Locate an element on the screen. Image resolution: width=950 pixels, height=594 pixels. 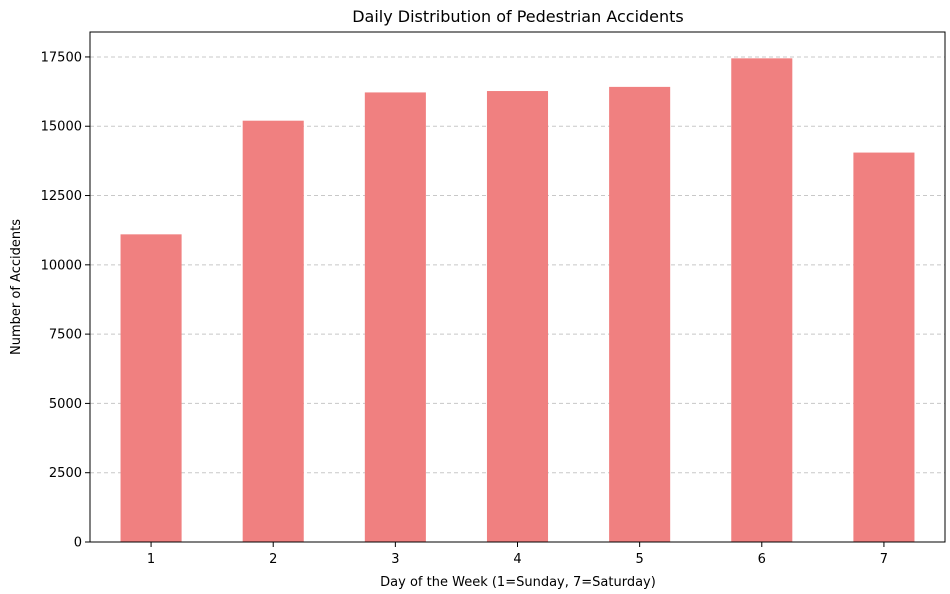
y-tick-label: 7500 is located at coordinates (65, 335).